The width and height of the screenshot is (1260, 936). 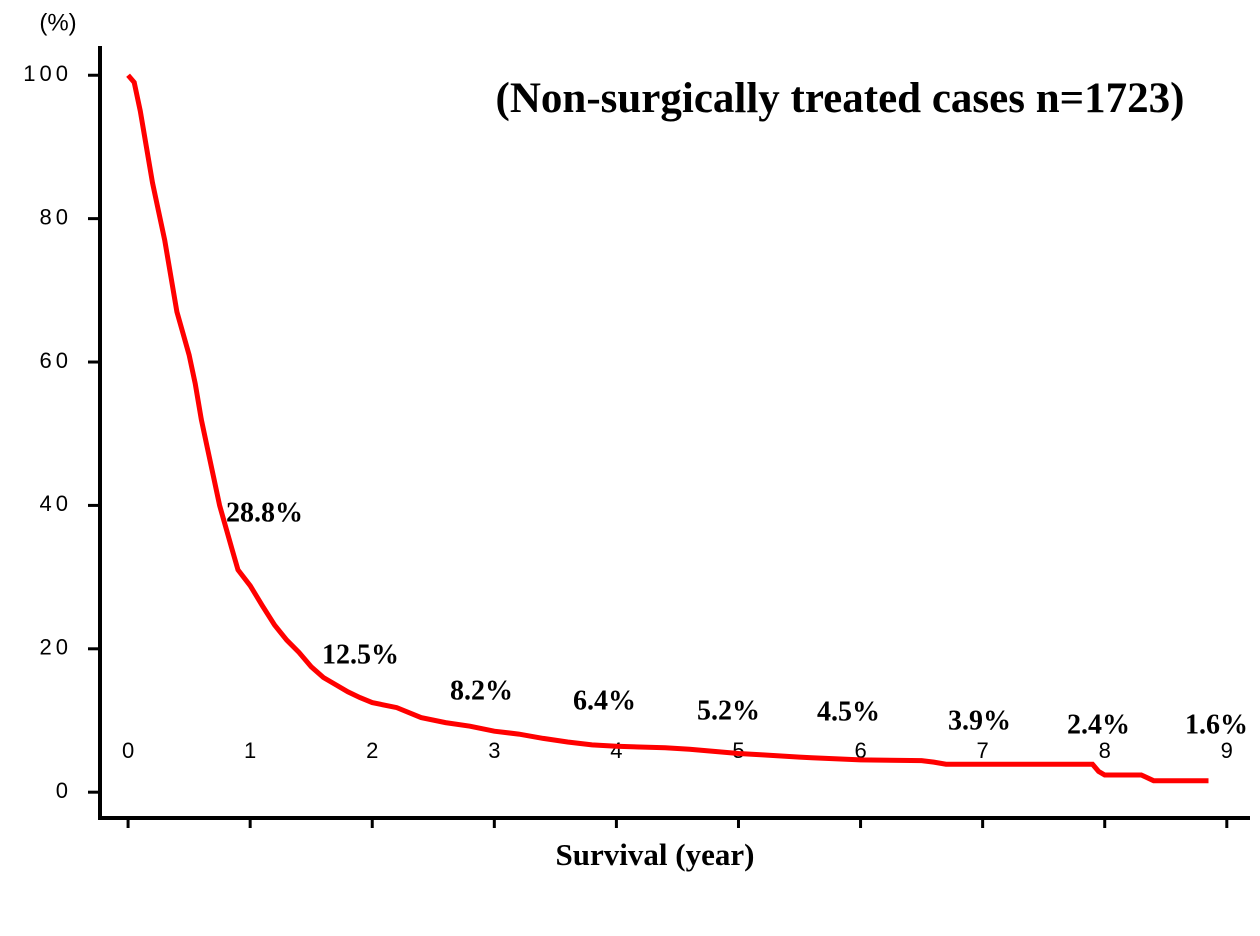 I want to click on x-axis-label: Survival (year), so click(x=655, y=854).